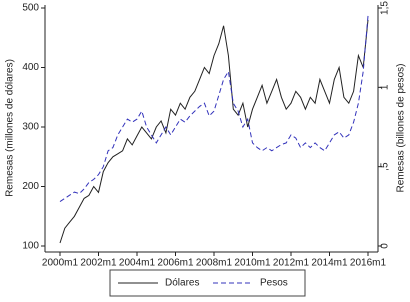 Image resolution: width=410 pixels, height=302 pixels. I want to click on y2-tick-label: 1, so click(385, 87).